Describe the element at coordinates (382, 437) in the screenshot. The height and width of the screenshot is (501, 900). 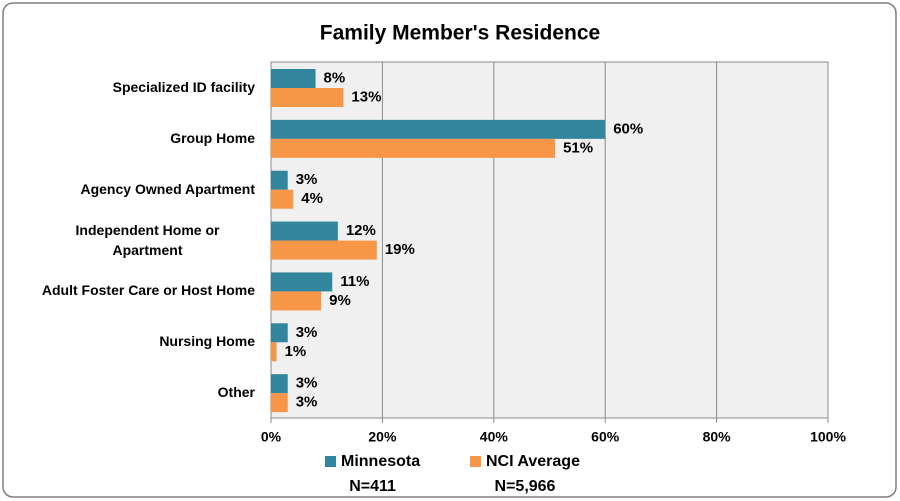
I see `x-tick-label: 20%` at that location.